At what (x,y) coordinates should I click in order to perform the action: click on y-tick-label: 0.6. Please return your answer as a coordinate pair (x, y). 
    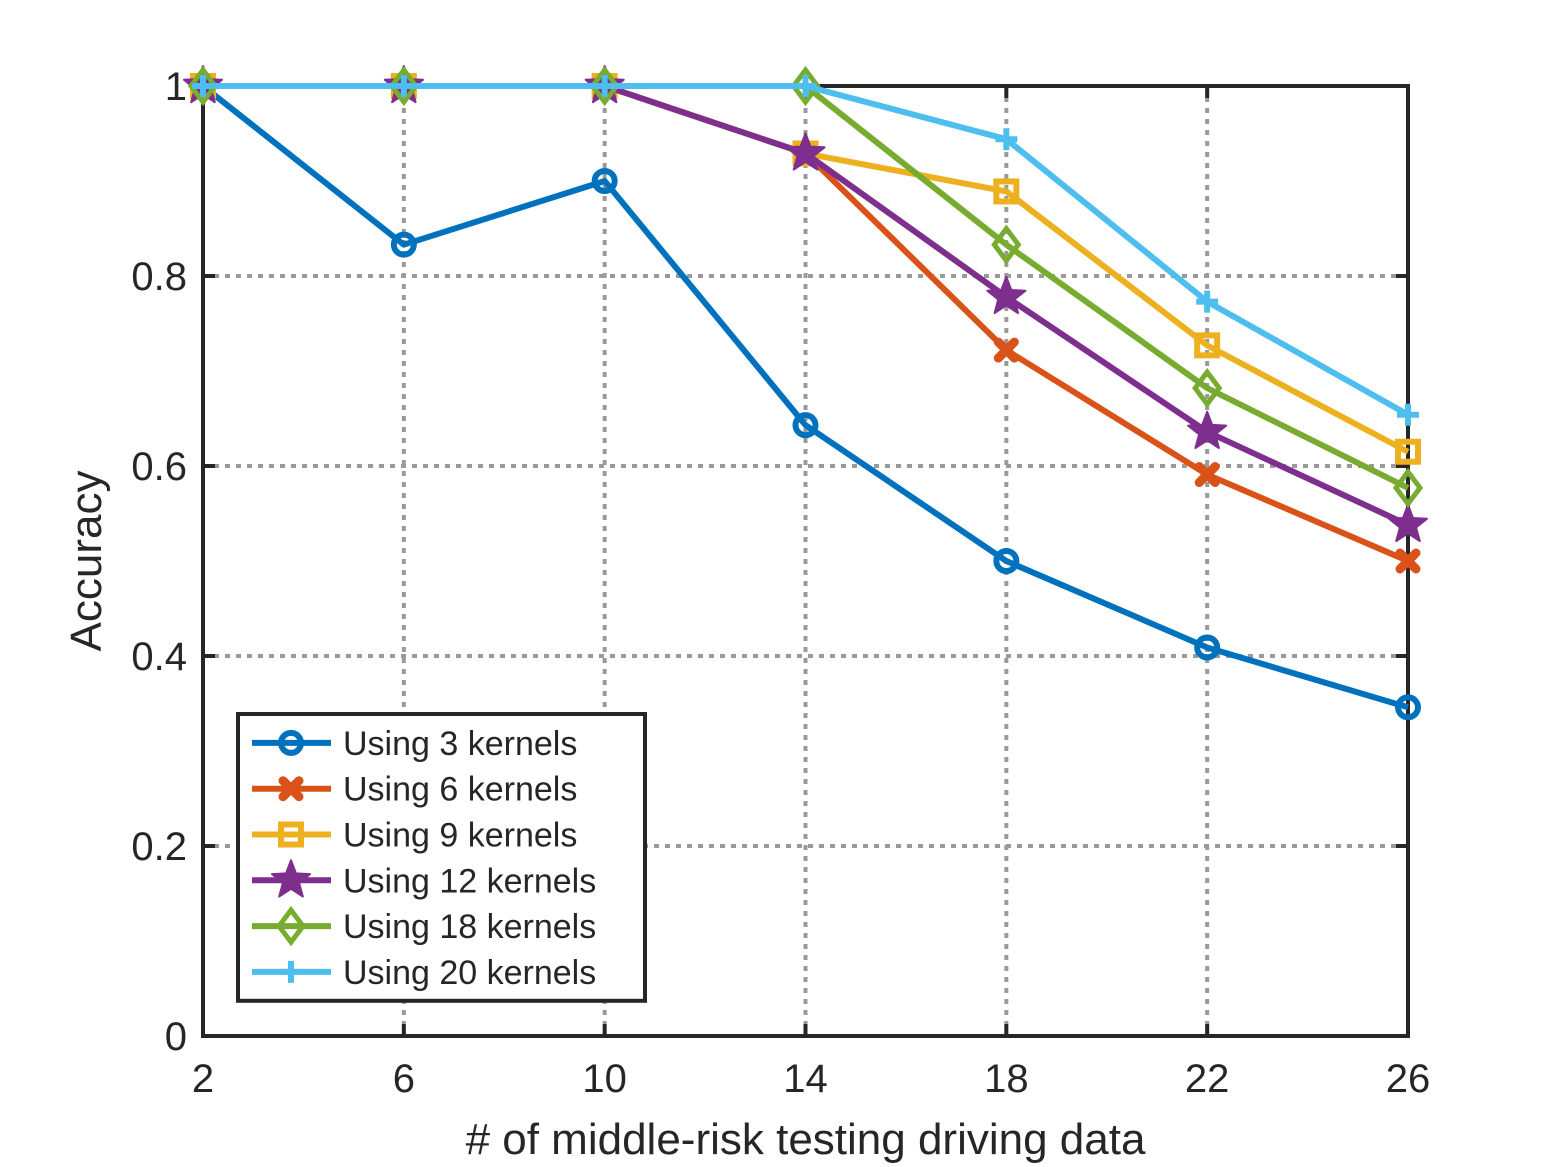
    Looking at the image, I should click on (159, 467).